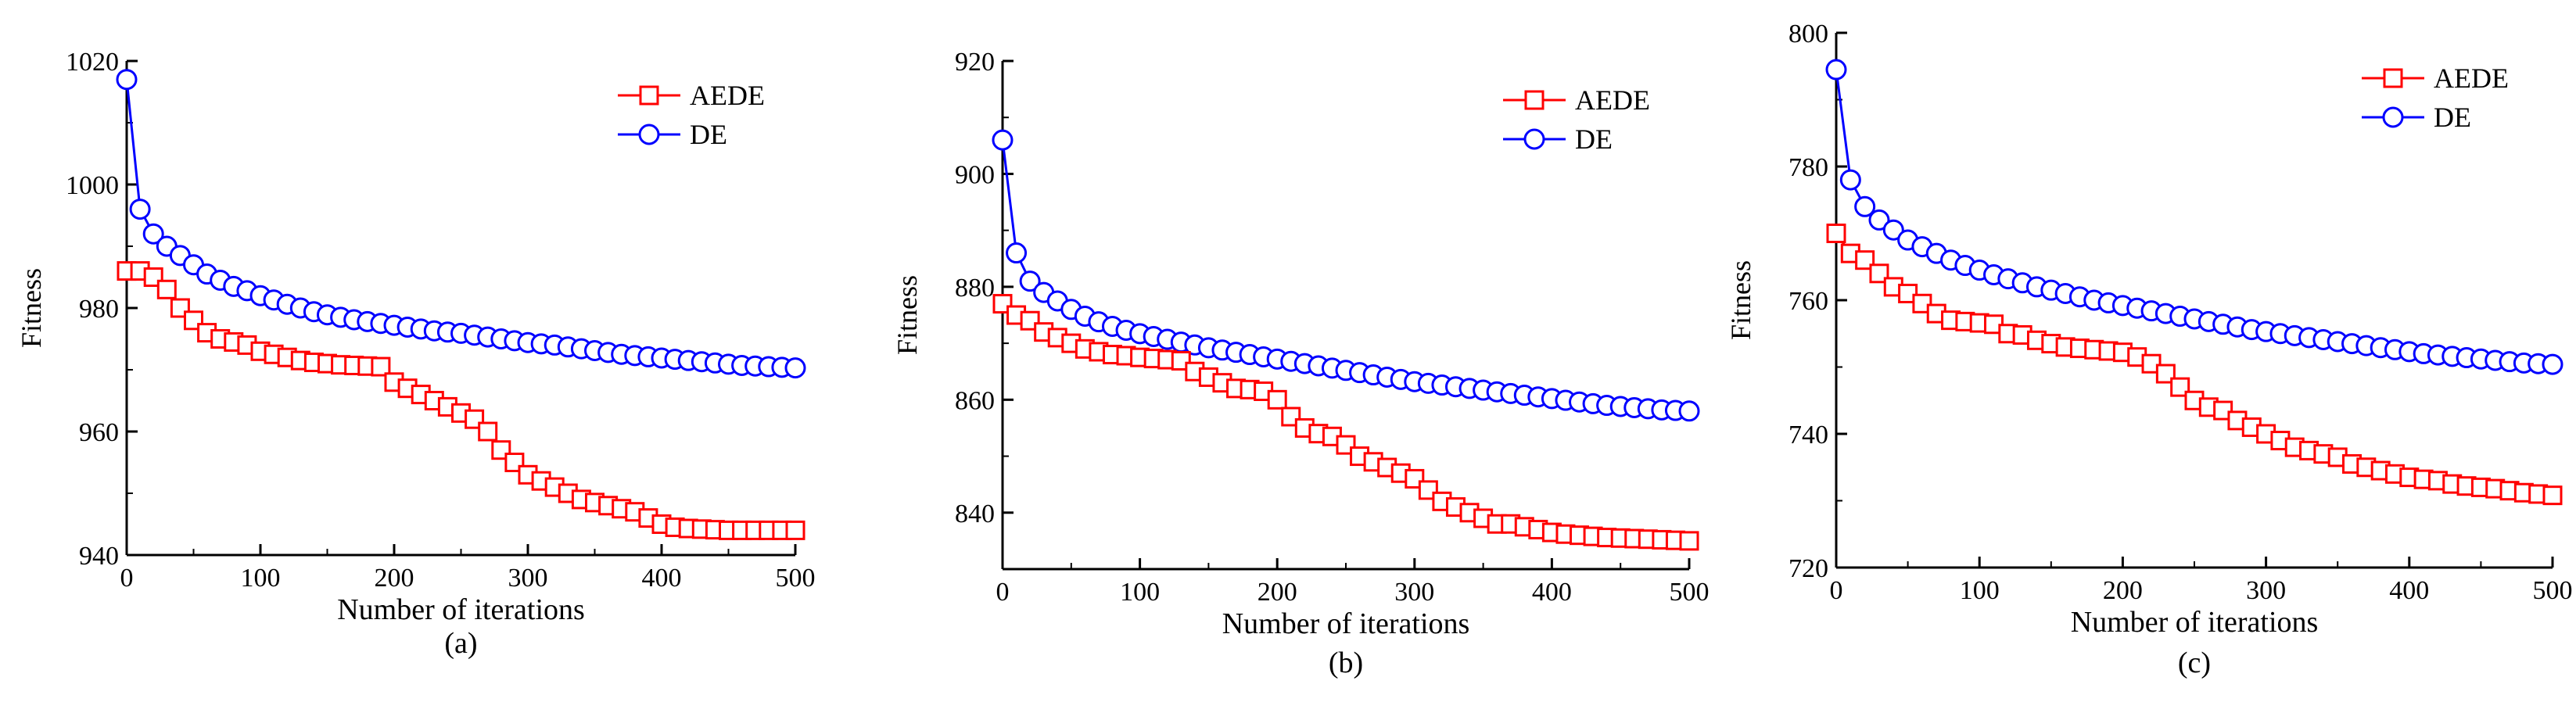  What do you see at coordinates (99, 309) in the screenshot?
I see `y-tick-label: 980` at bounding box center [99, 309].